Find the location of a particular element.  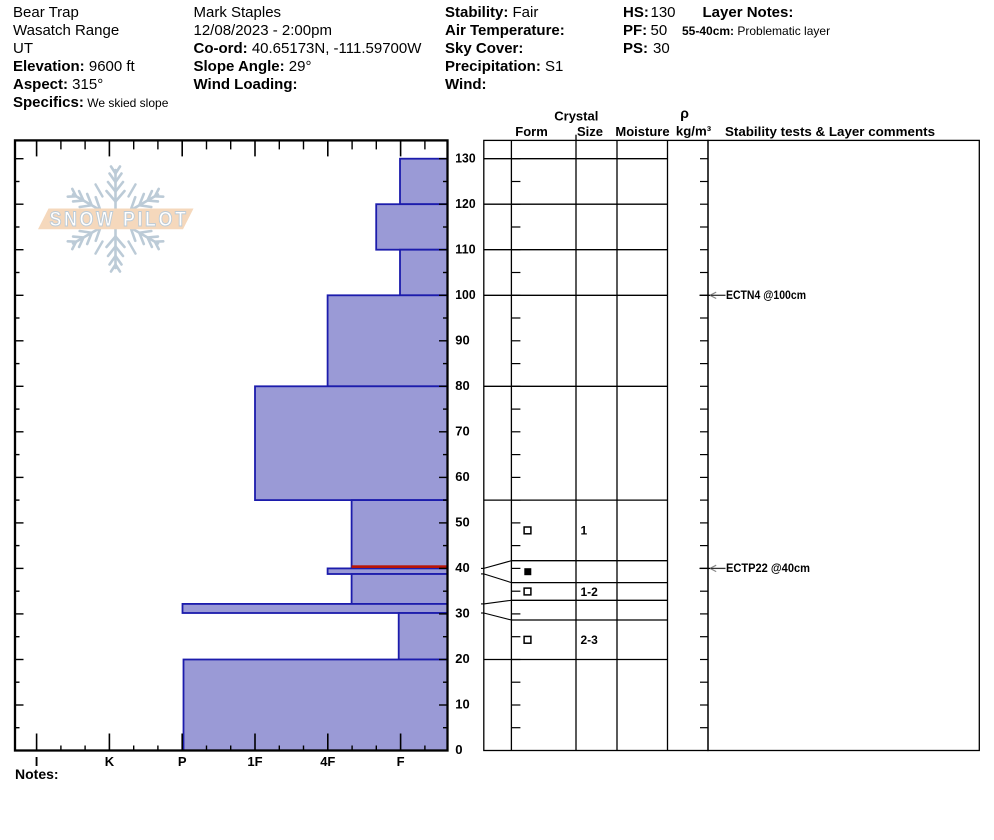

svg-text: 55-40cm: Problematic layer is located at coordinates (756, 31).